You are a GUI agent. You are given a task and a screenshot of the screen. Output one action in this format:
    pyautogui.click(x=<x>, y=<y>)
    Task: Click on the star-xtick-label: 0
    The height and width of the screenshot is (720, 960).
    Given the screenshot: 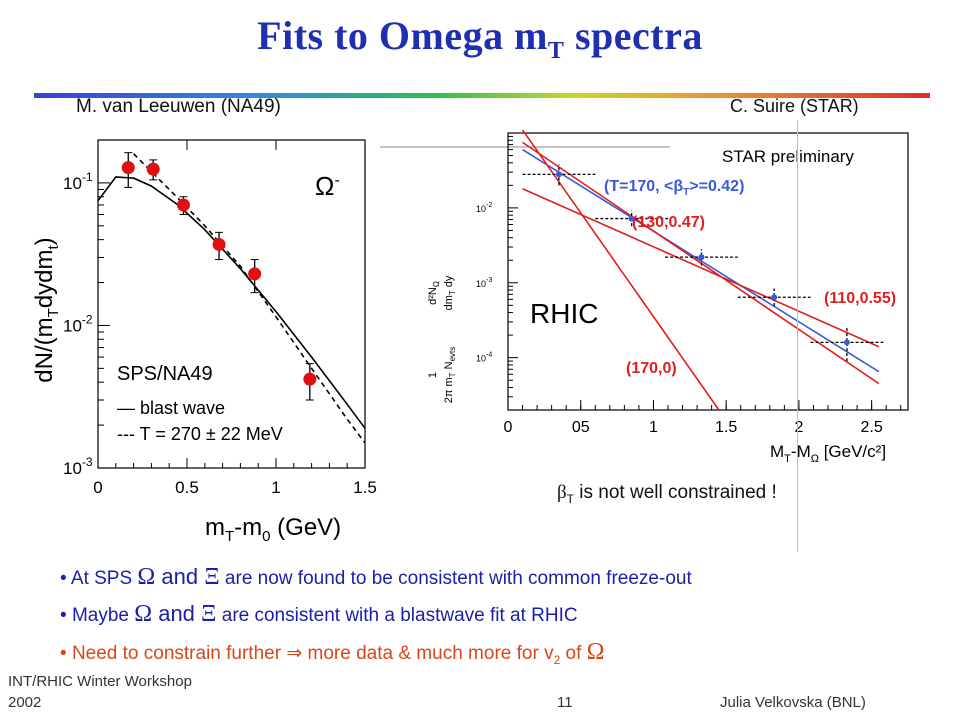 What is the action you would take?
    pyautogui.click(x=508, y=427)
    